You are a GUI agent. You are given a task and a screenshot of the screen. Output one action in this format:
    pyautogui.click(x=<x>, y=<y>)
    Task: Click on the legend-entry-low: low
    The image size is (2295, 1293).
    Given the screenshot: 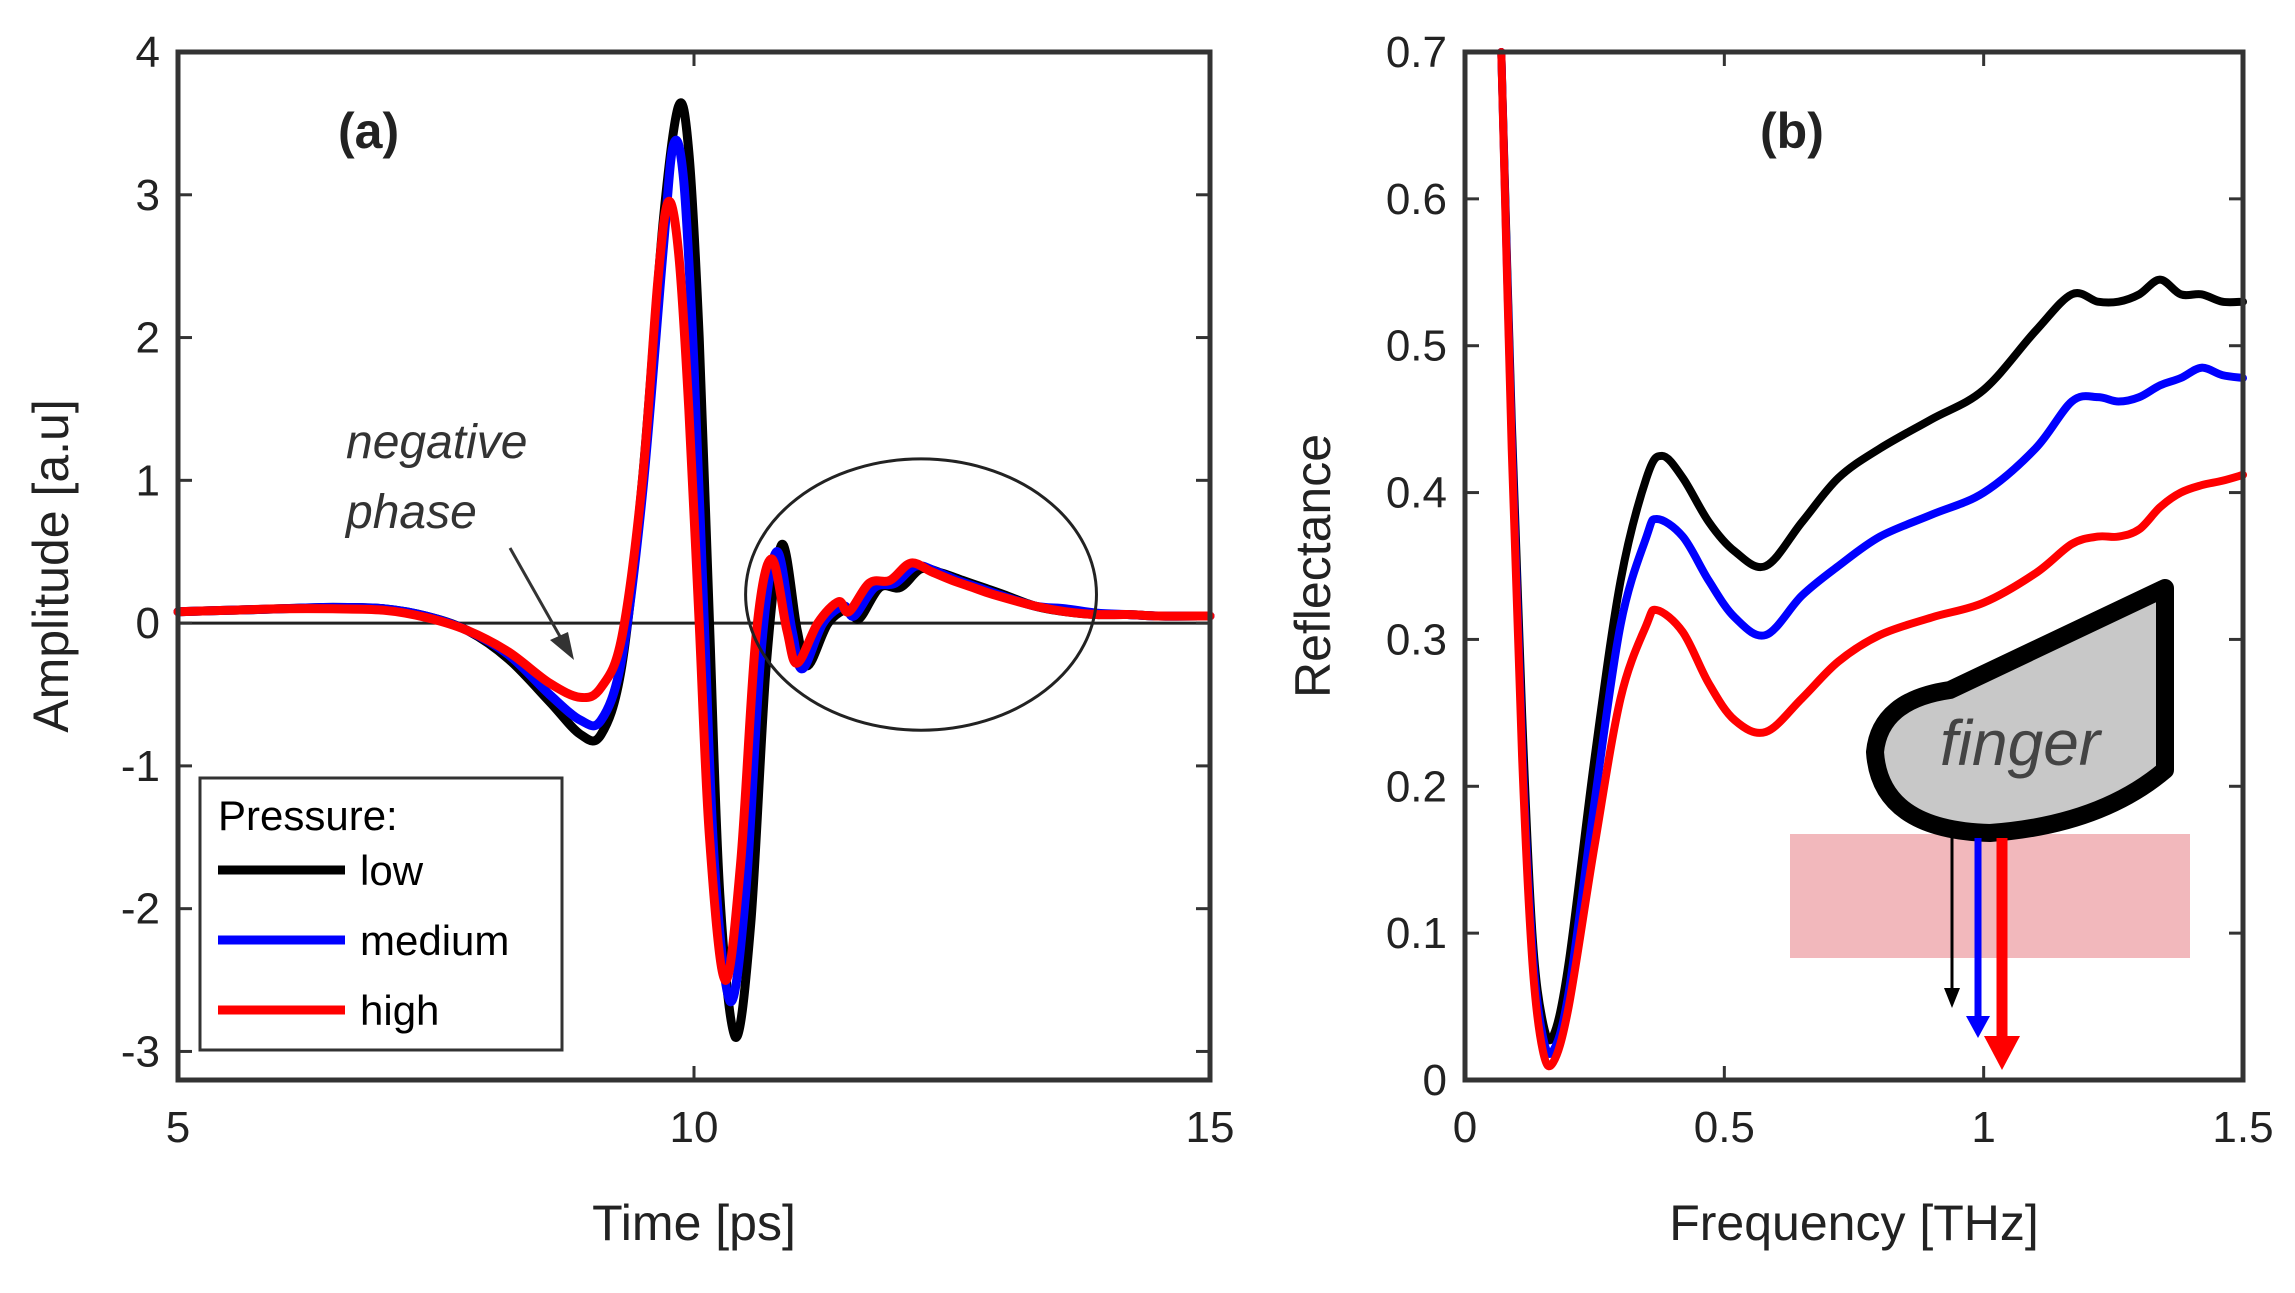 What is the action you would take?
    pyautogui.click(x=392, y=870)
    